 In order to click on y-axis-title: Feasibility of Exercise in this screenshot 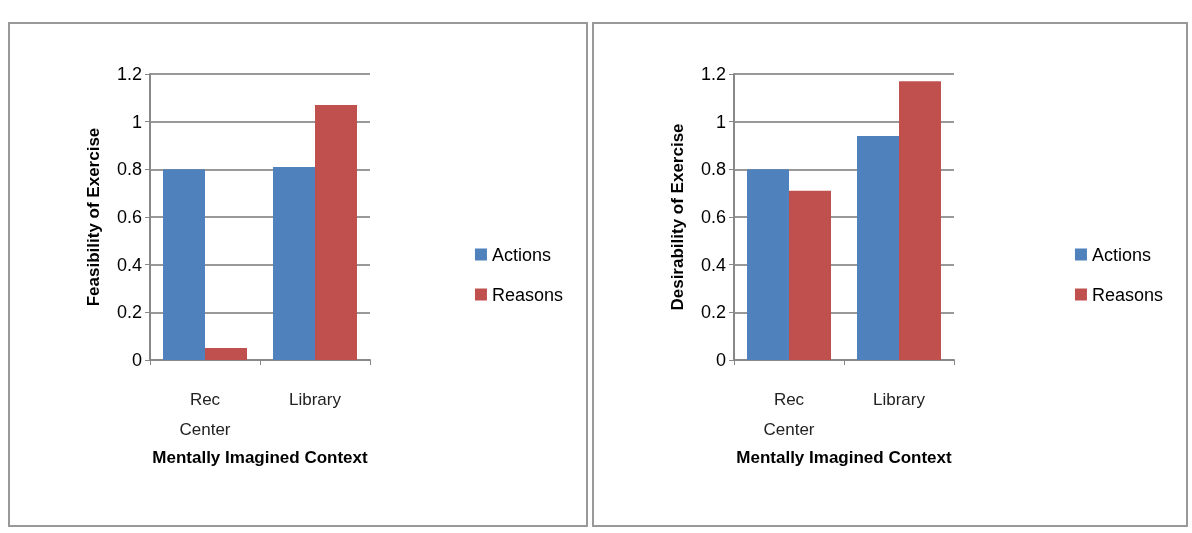, I will do `click(93, 217)`.